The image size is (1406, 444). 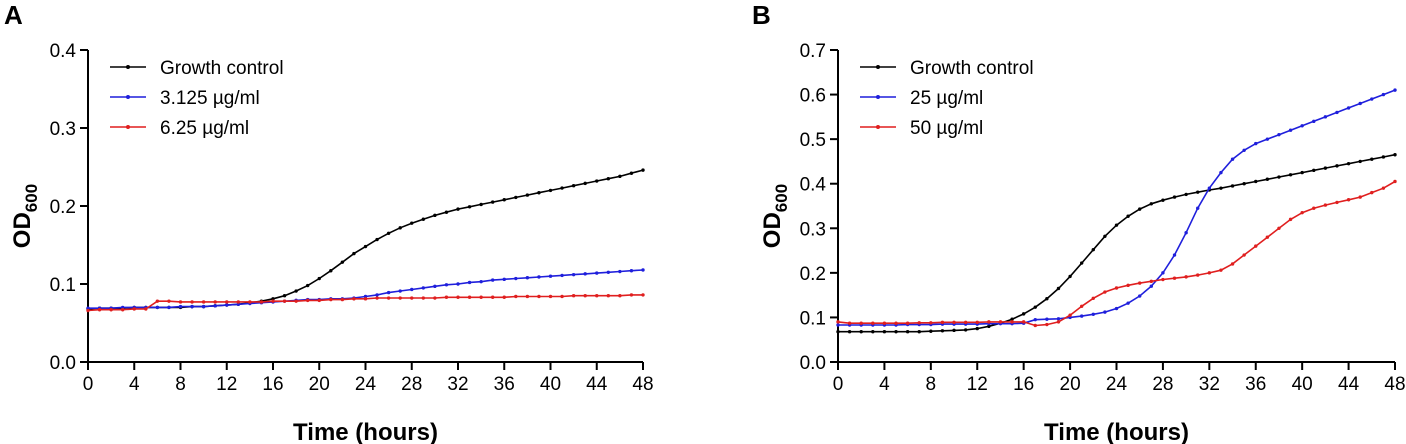 What do you see at coordinates (128, 67) in the screenshot?
I see `legend-marker` at bounding box center [128, 67].